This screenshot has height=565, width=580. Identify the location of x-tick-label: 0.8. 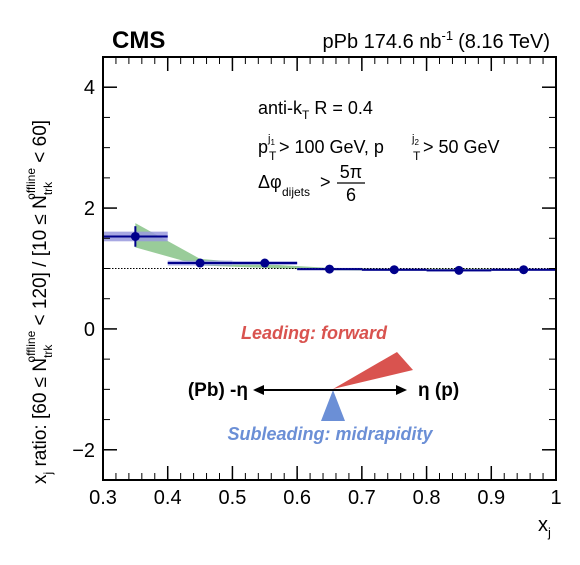
(427, 498).